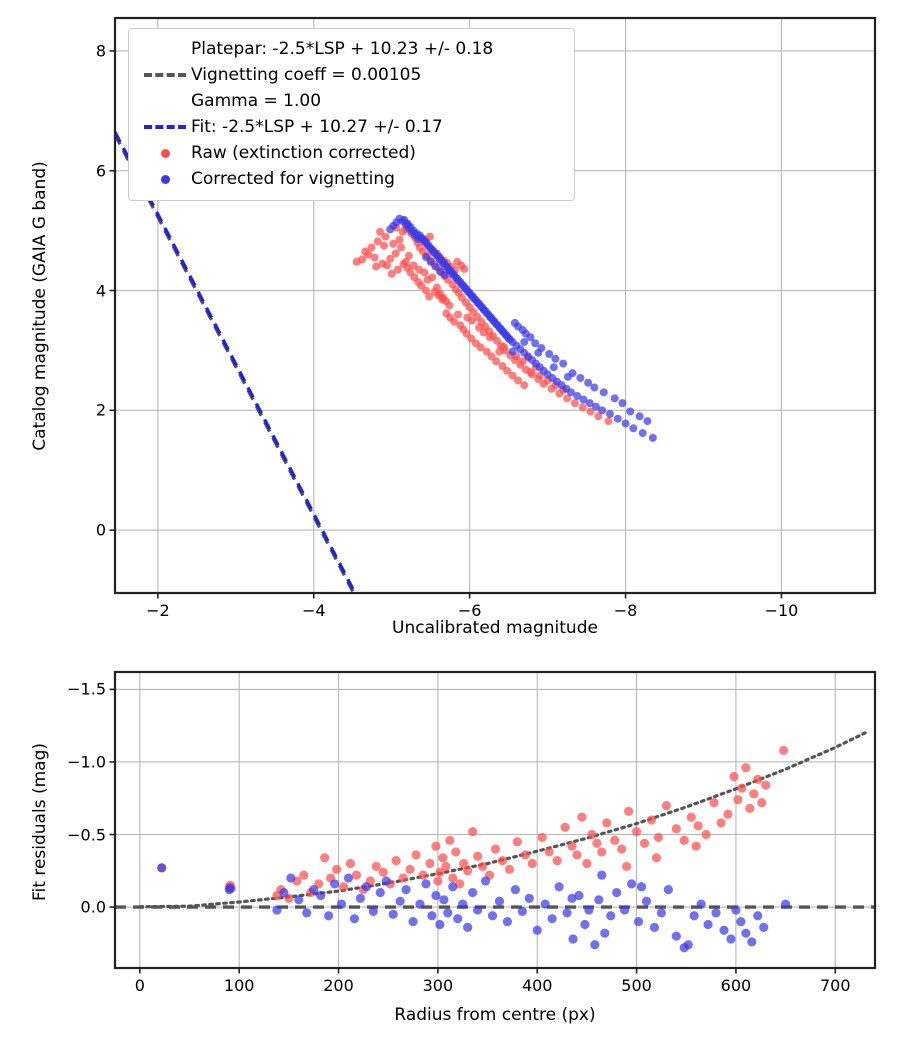  I want to click on legend-dash-gray-icon, so click(165, 75).